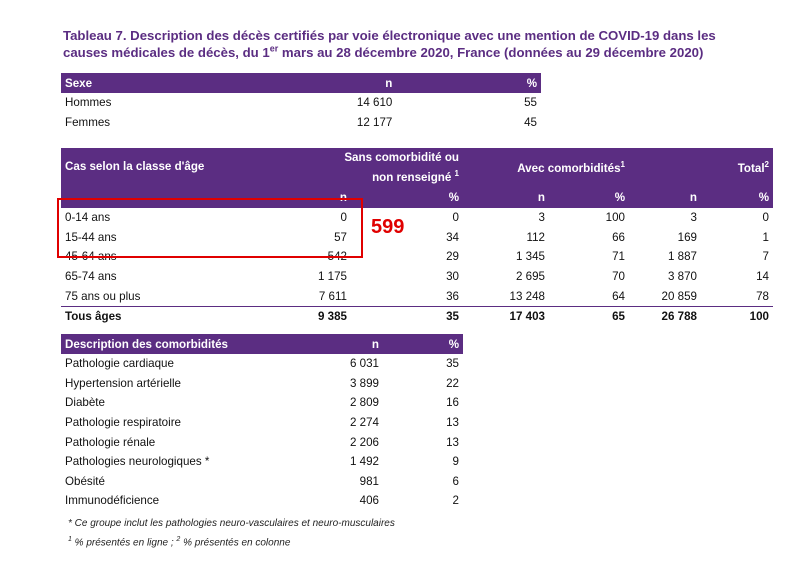 This screenshot has height=565, width=800. I want to click on row-label: Obésité, so click(85, 481).